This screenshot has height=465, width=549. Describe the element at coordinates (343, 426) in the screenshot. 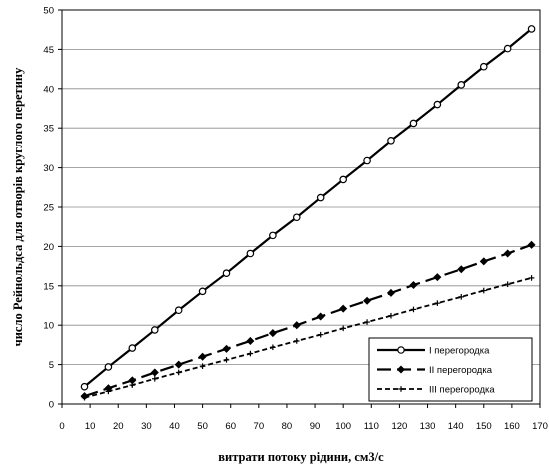

I see `x-tick-label: 100` at that location.